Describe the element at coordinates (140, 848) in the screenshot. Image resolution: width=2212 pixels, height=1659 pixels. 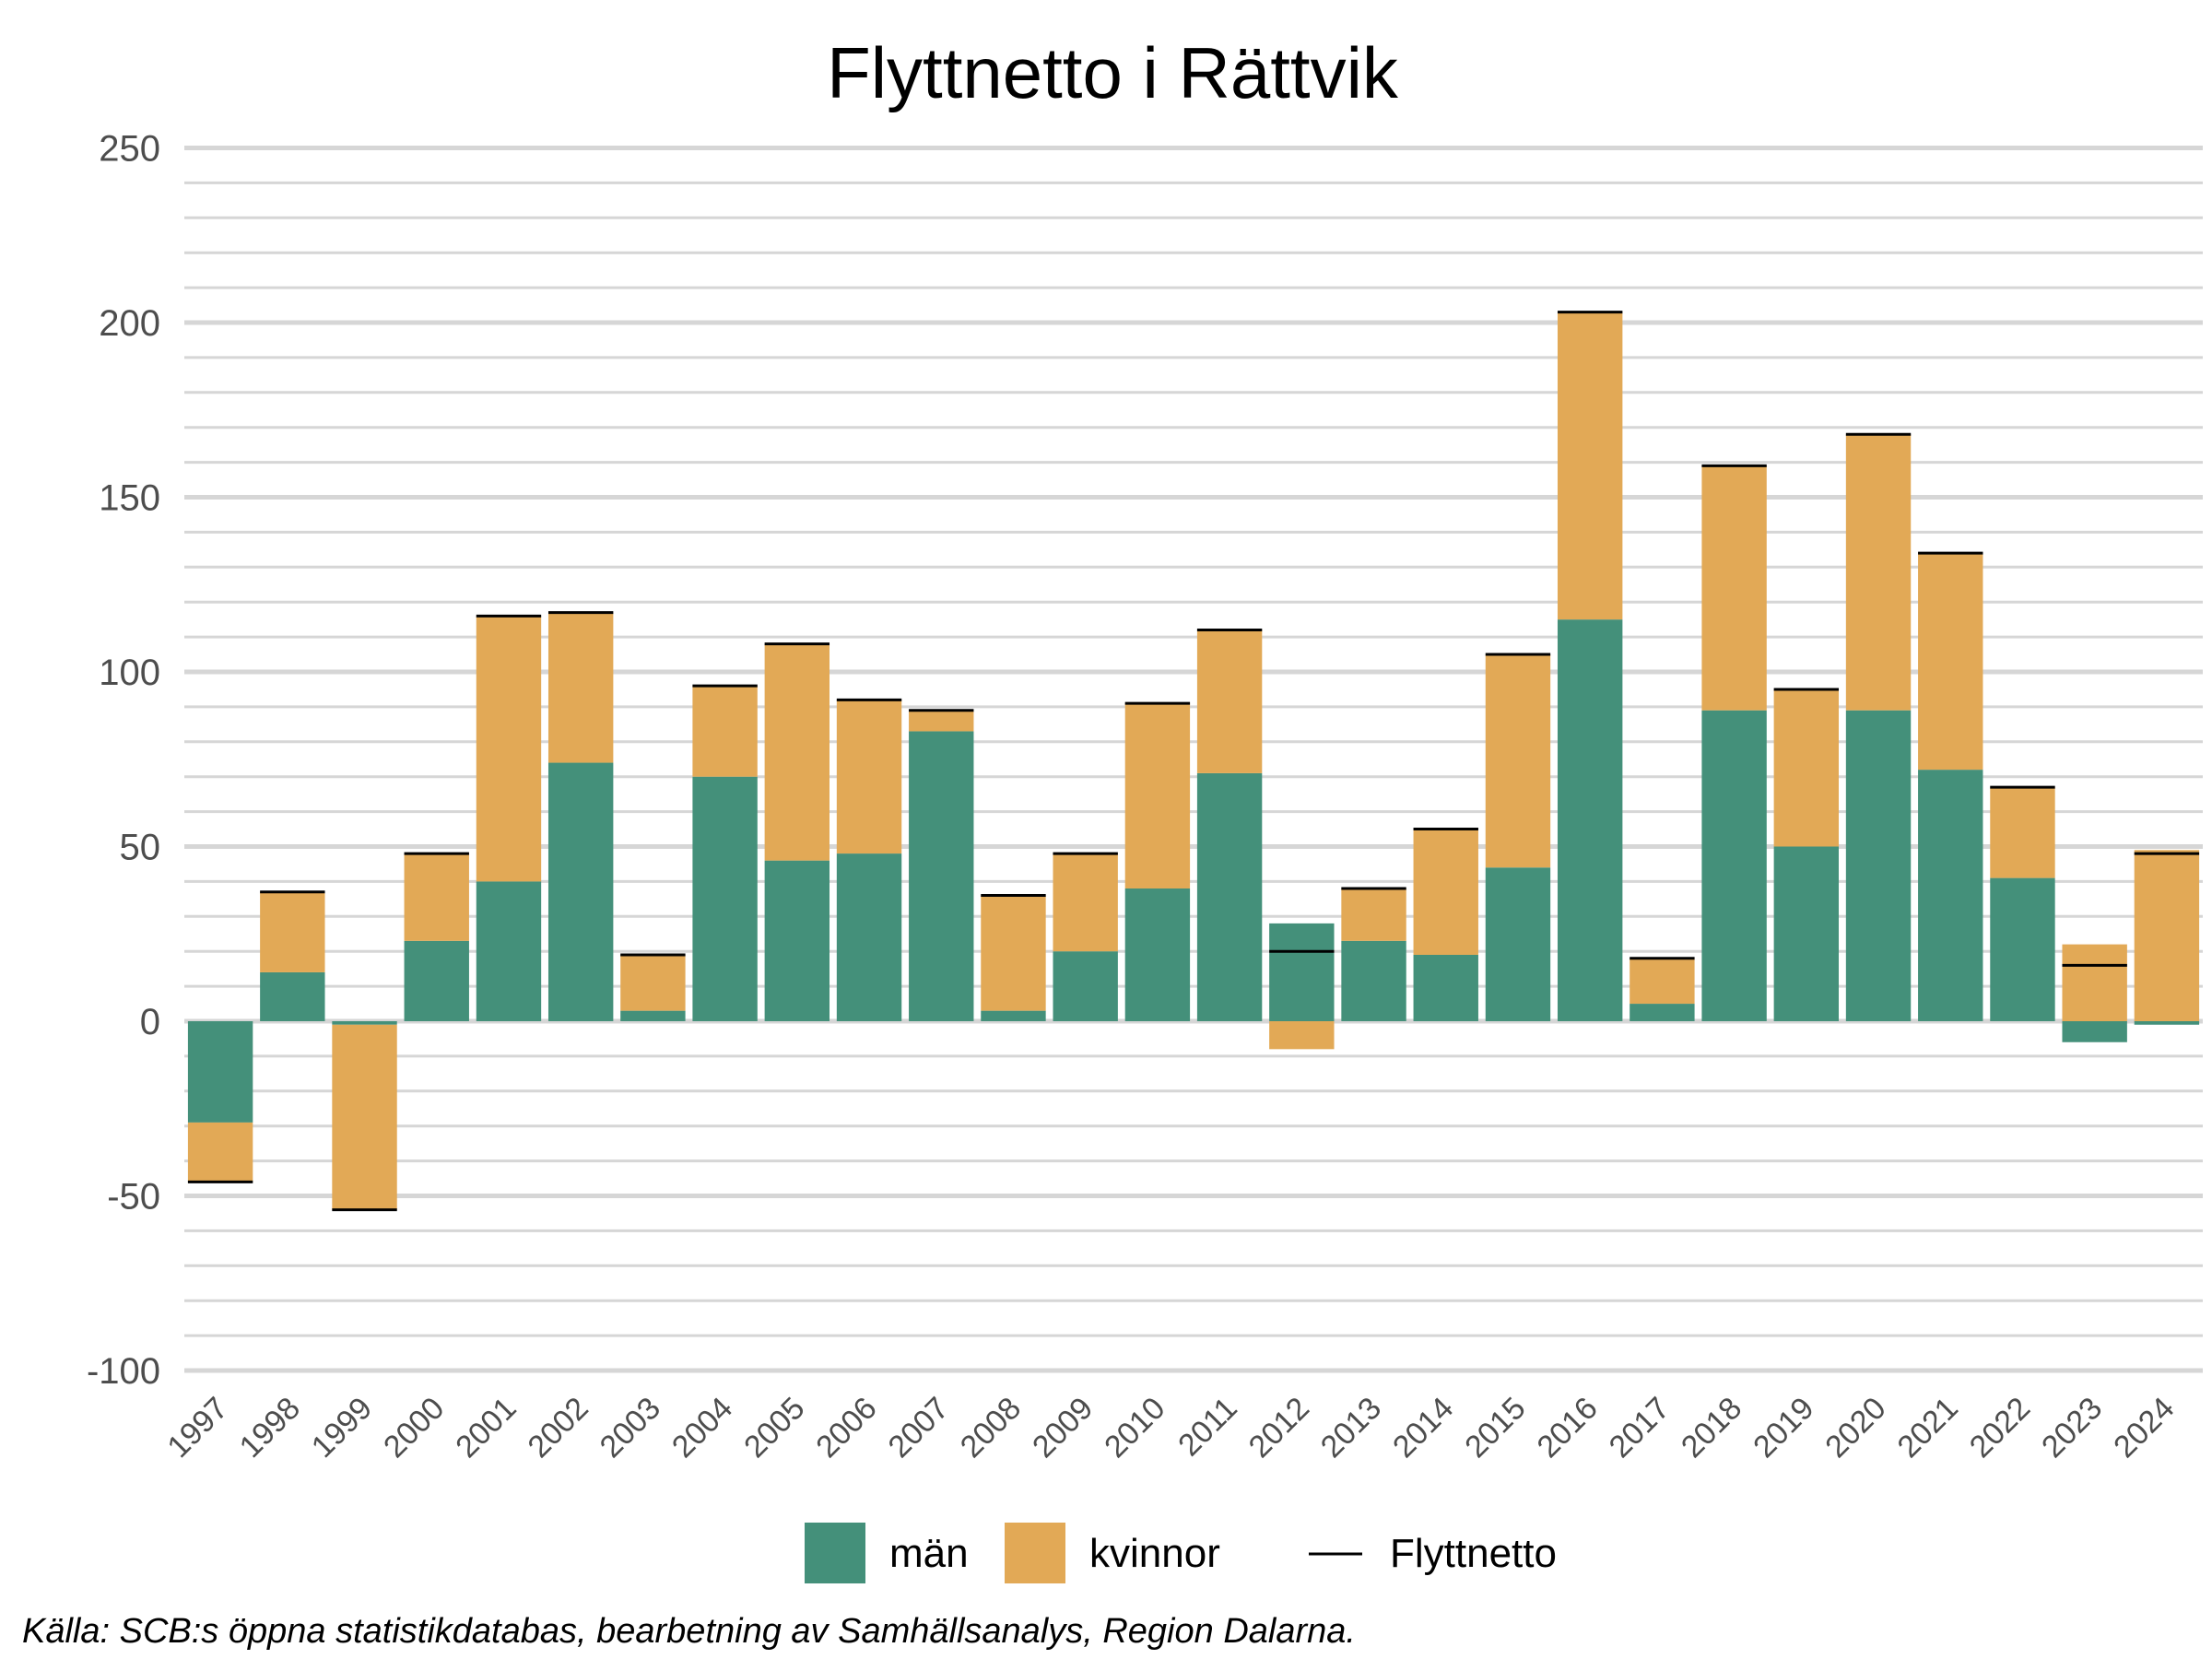
I see `y-tick-label: 50` at that location.